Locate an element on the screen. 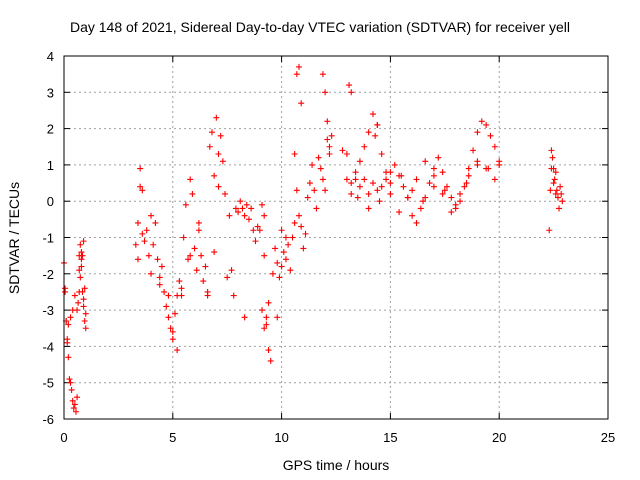 The height and width of the screenshot is (480, 640). y-tick-label: -5 is located at coordinates (48, 383).